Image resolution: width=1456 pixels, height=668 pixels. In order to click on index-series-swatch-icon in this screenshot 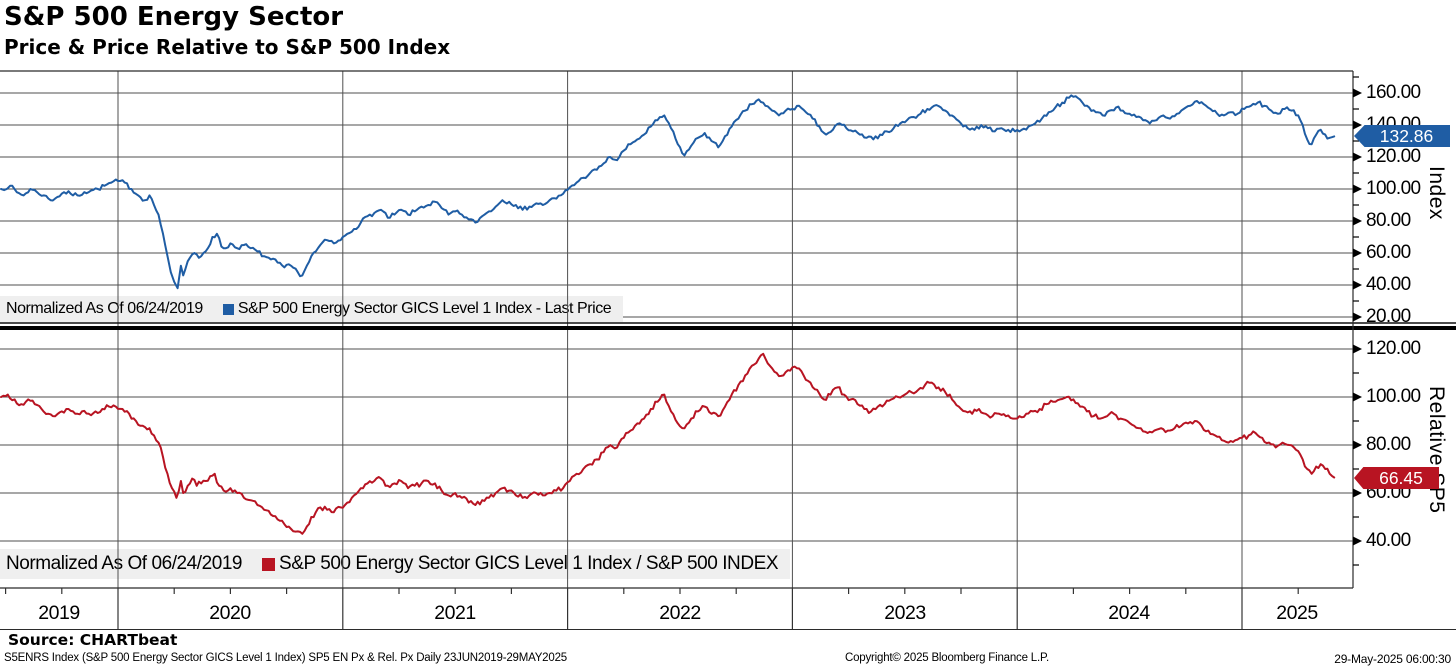, I will do `click(228, 309)`.